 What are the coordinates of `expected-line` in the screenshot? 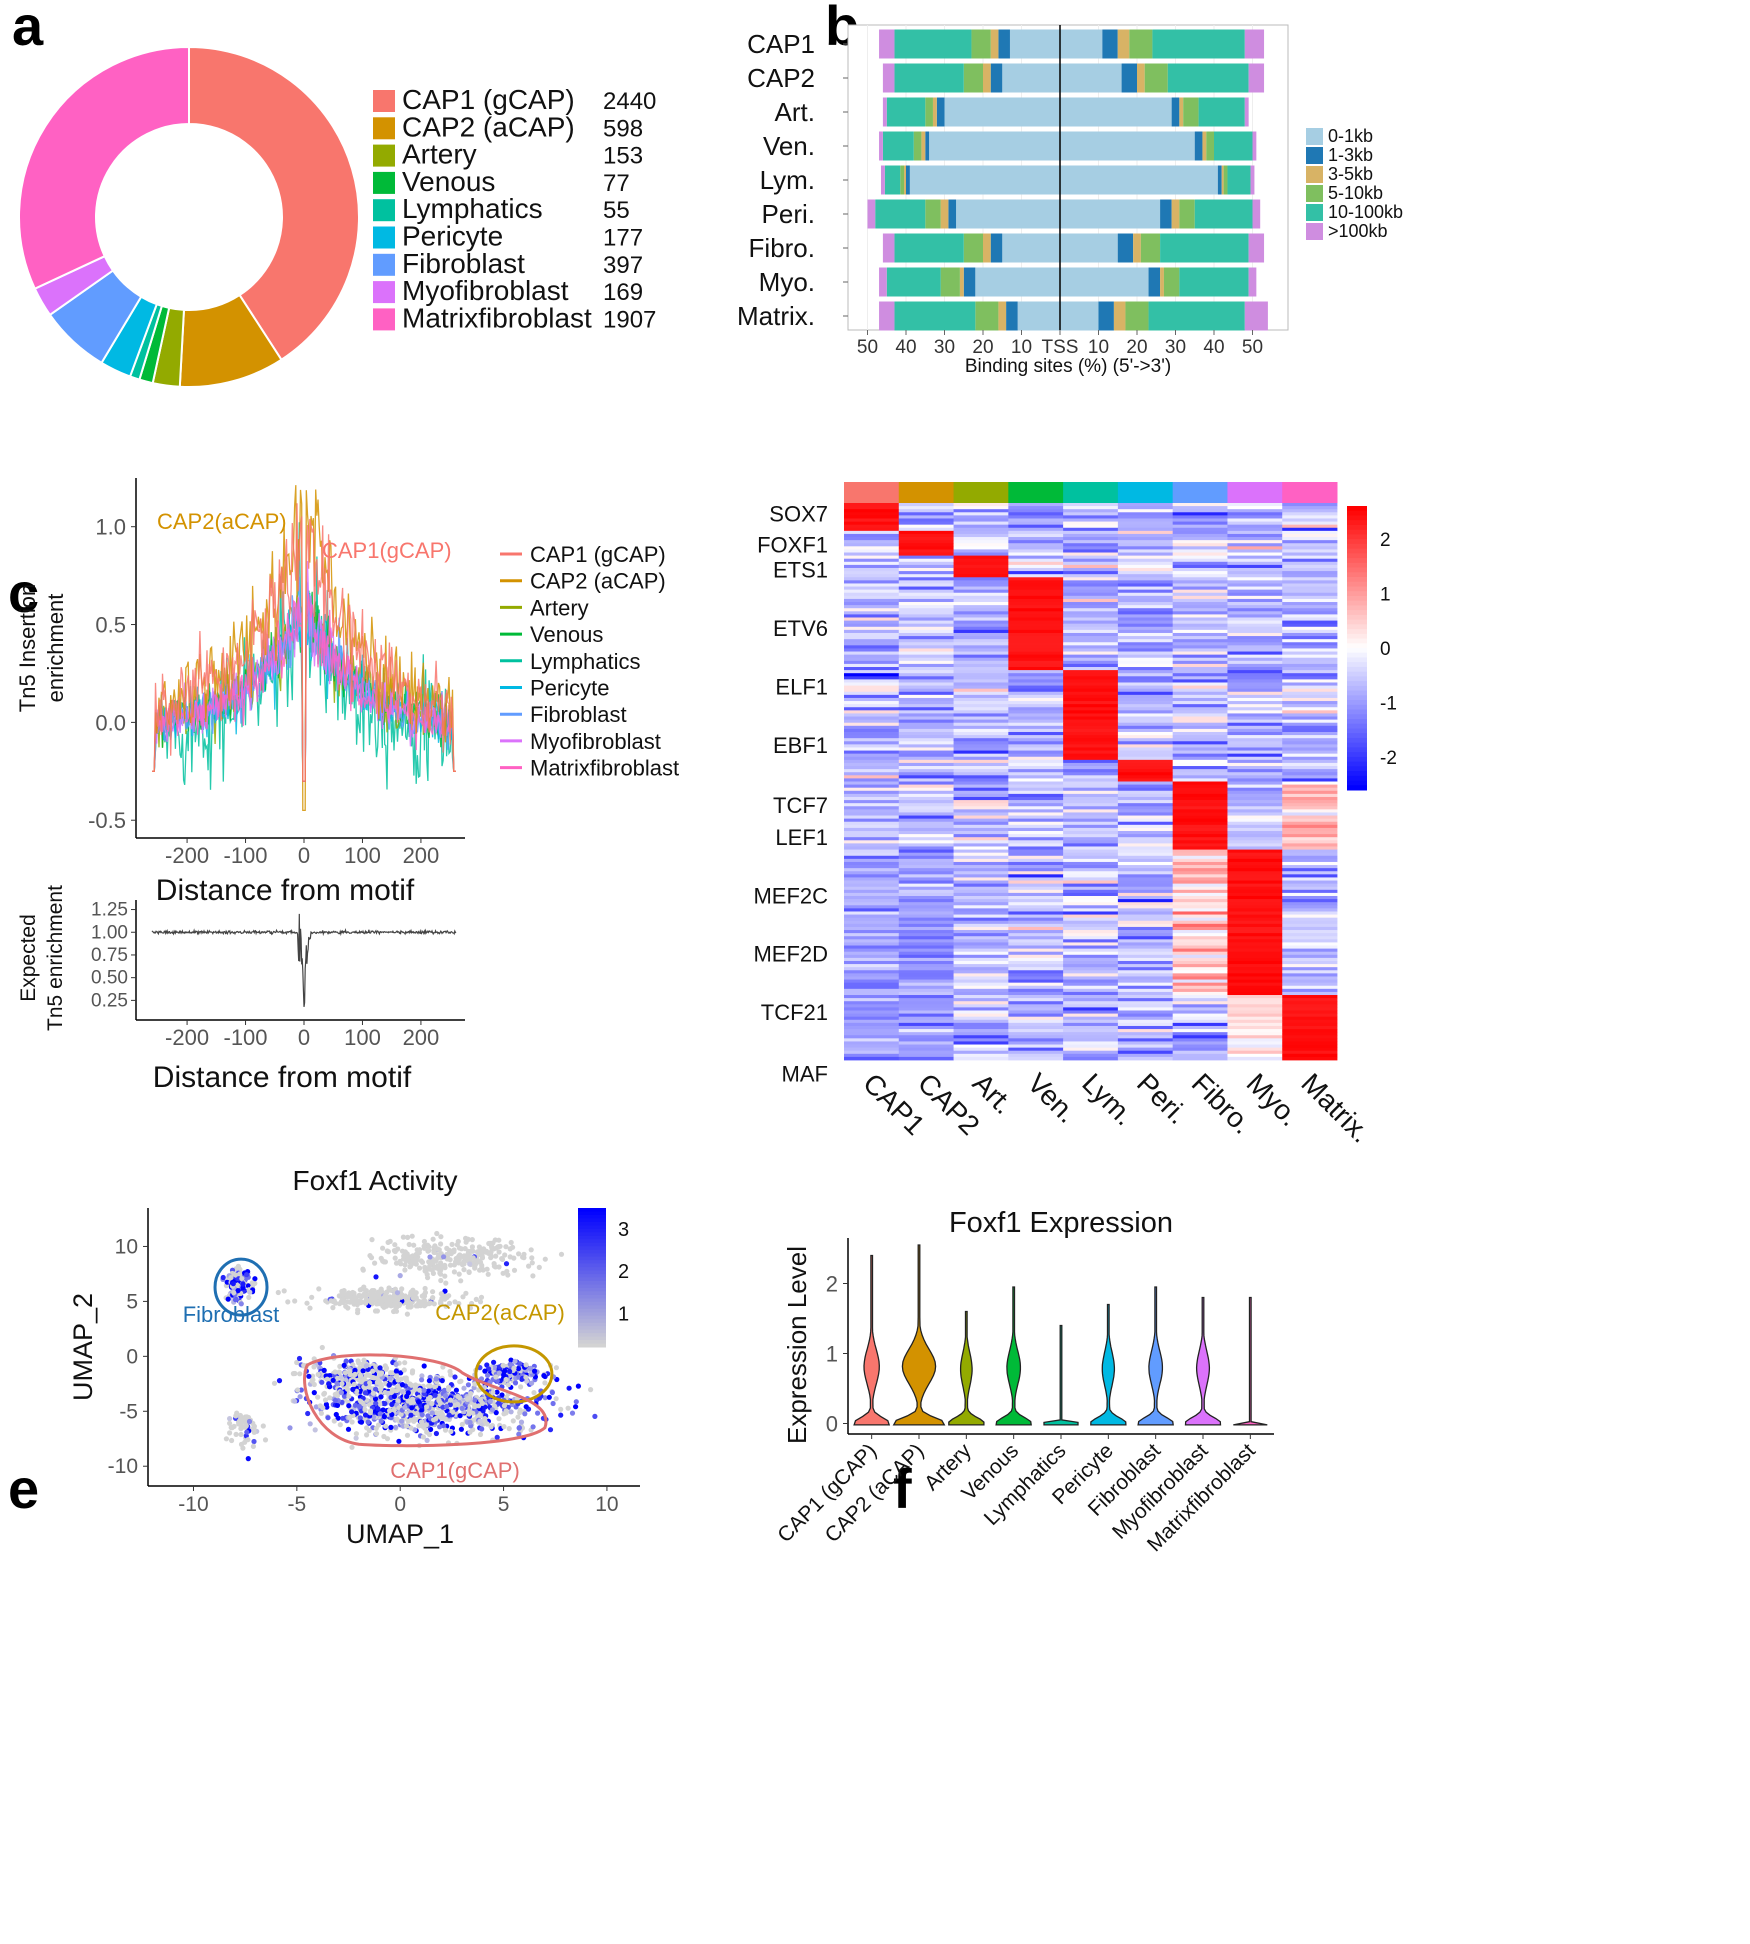 It's located at (304, 960).